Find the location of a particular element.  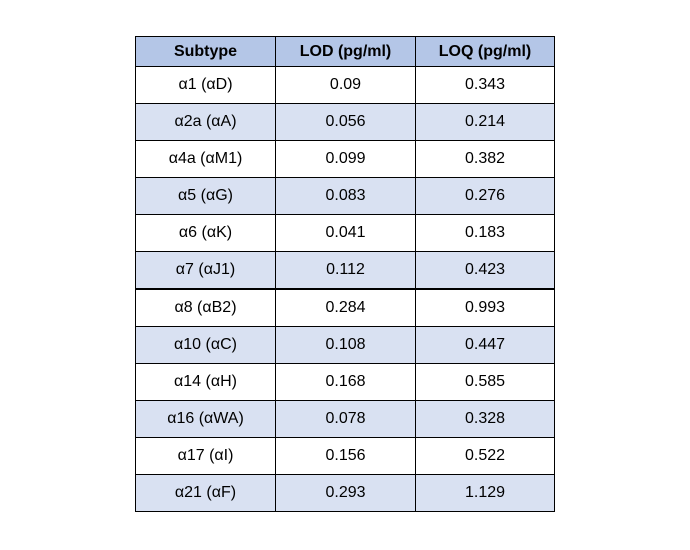

cell-lod: 0.293 is located at coordinates (345, 493).